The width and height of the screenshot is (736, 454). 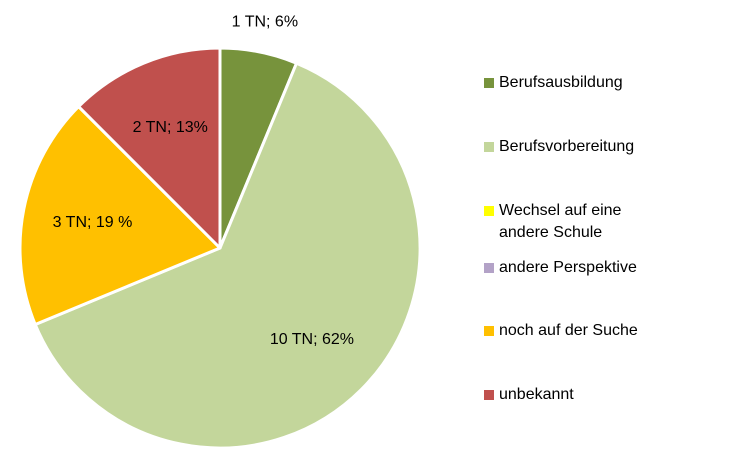 I want to click on legend-label: unbekannt, so click(x=536, y=394).